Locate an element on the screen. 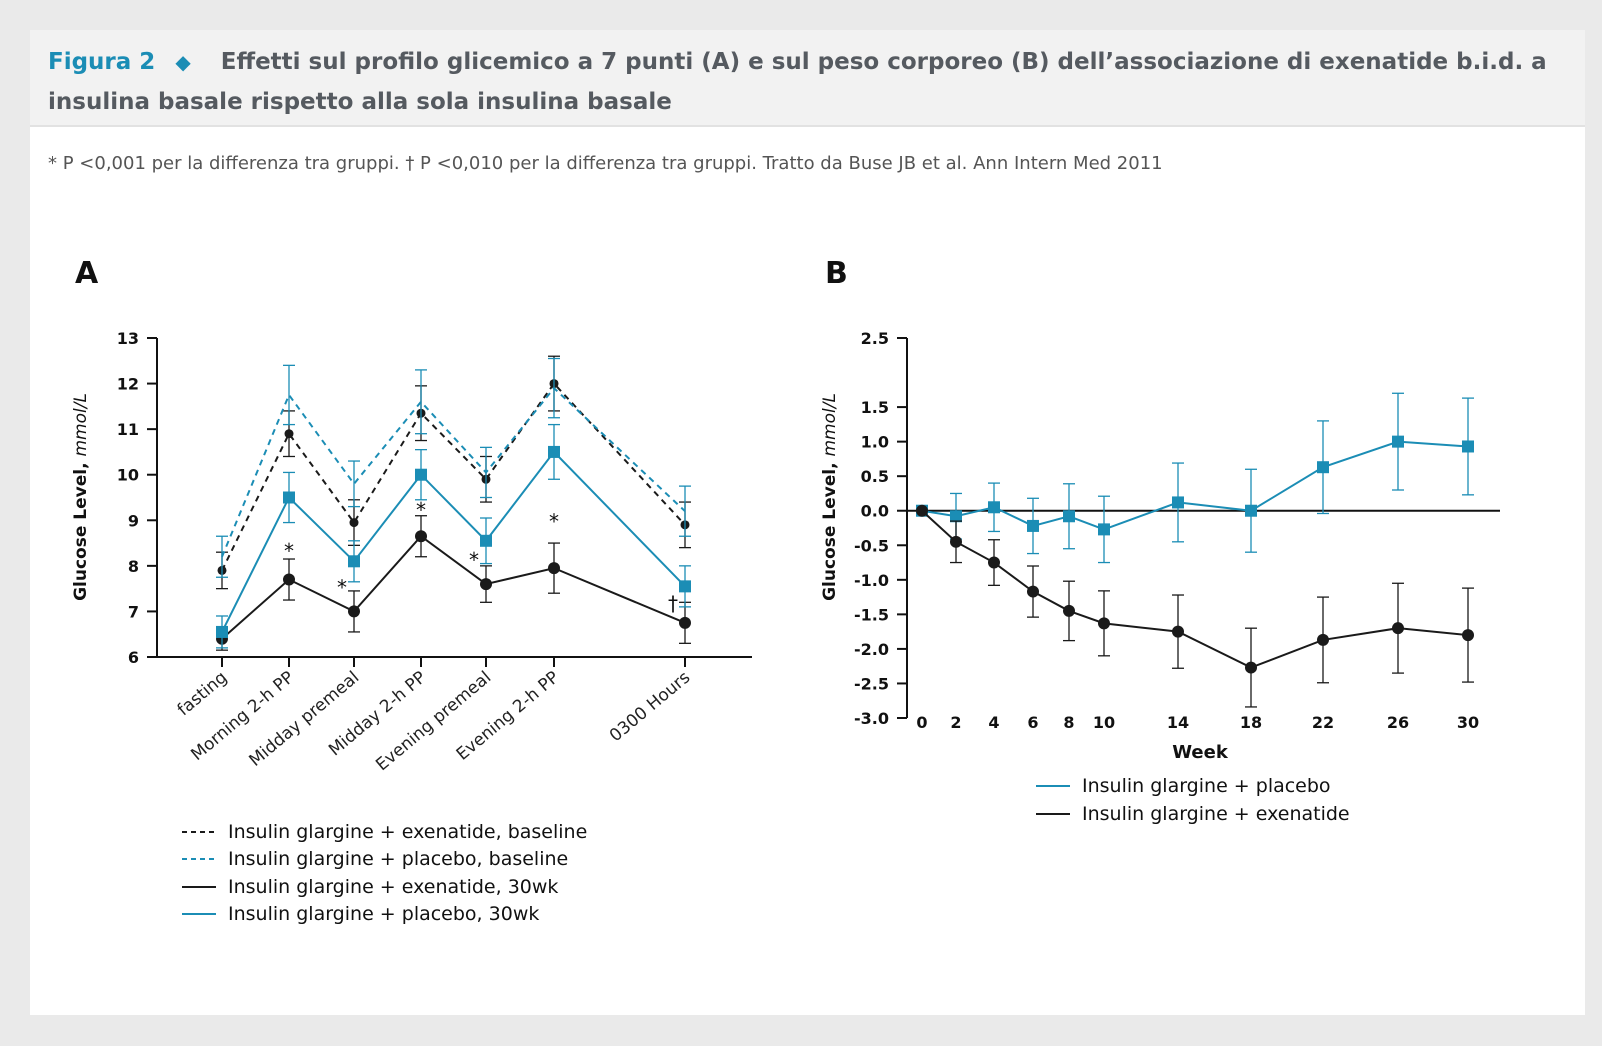 Image resolution: width=1602 pixels, height=1046 pixels. panel-a-x-tick-label: Midday premeal is located at coordinates (304, 719).